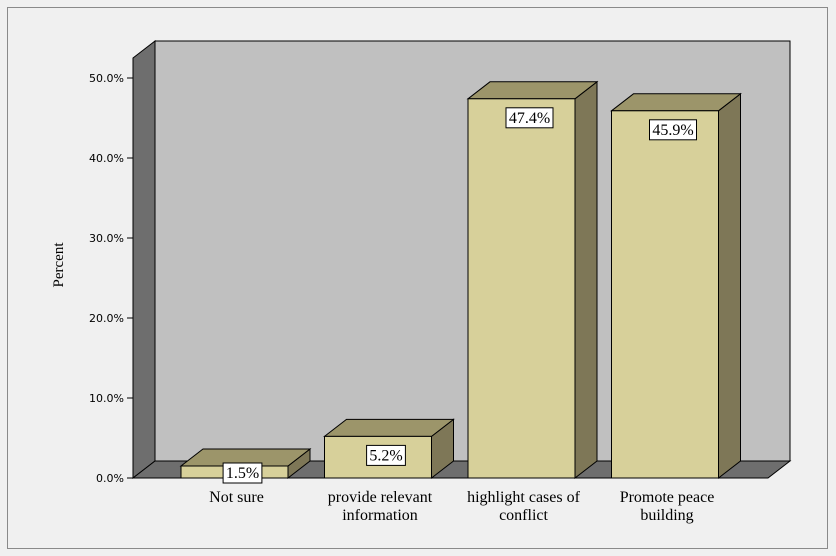  I want to click on y-tick-label: 40.0%, so click(106, 158).